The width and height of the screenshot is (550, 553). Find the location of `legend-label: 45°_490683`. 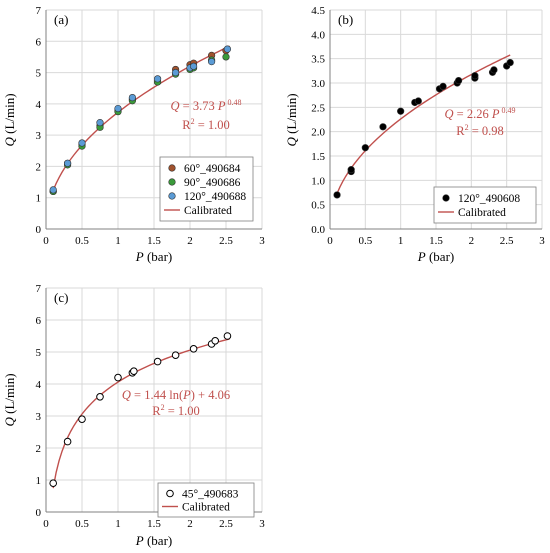

legend-label: 45°_490683 is located at coordinates (210, 495).